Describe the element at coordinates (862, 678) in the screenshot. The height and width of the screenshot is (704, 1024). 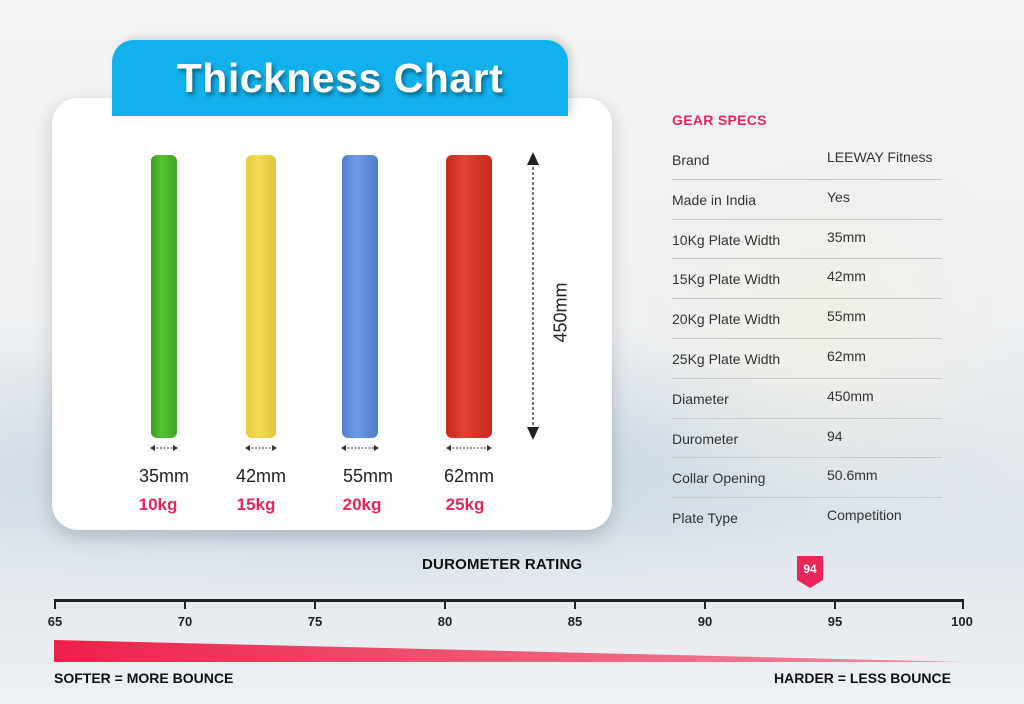
I see `durometer-harder-label: HARDER = LESS BOUNCE` at that location.